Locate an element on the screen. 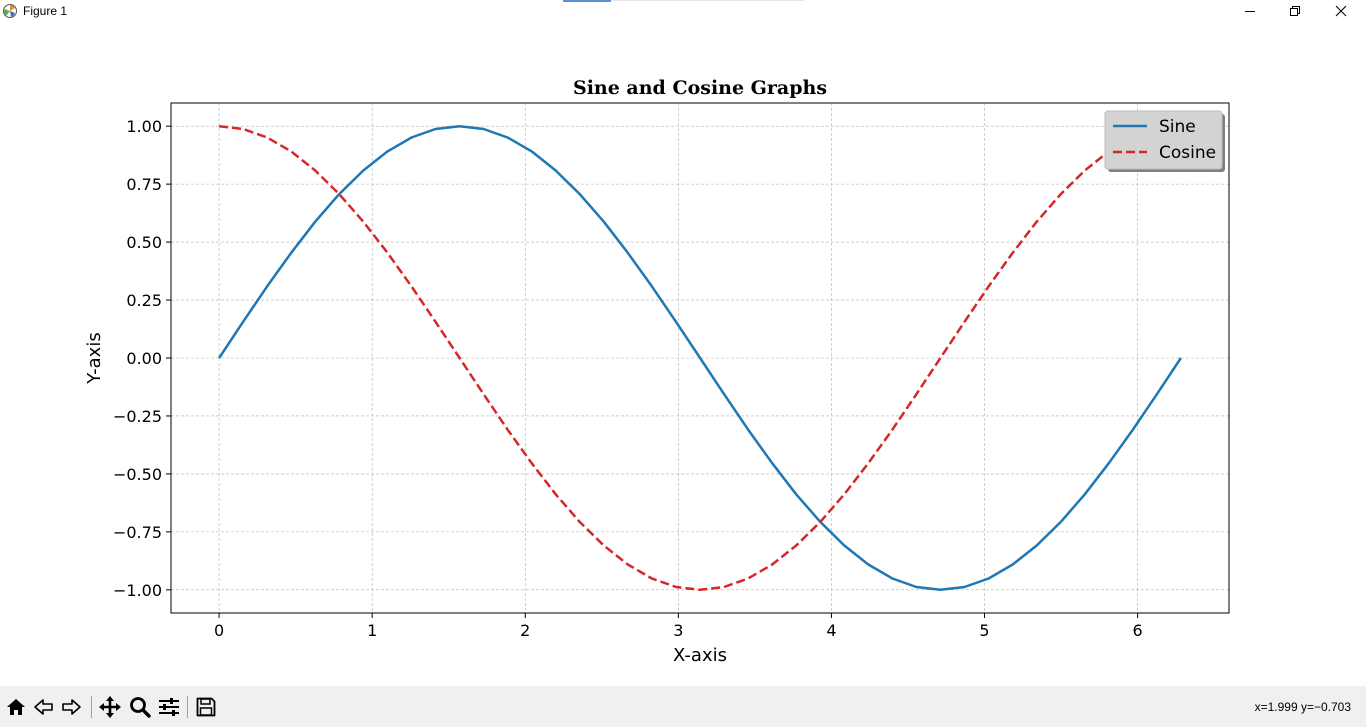 This screenshot has width=1366, height=727. navigation-toolbar: x=1.999 y=−0.703 is located at coordinates (683, 706).